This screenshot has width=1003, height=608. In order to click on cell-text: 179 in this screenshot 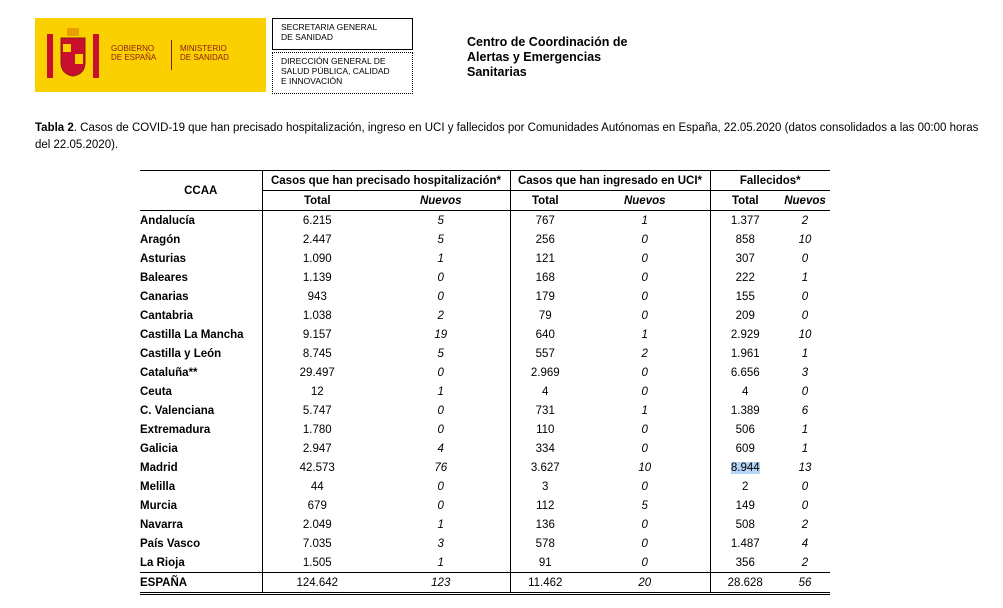, I will do `click(545, 296)`.